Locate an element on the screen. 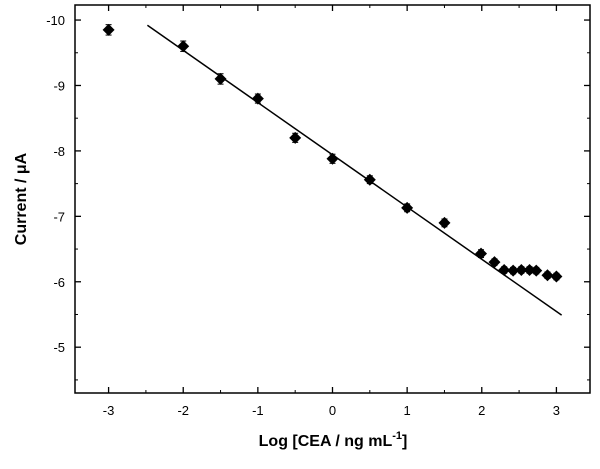 This screenshot has height=469, width=600. x-tick-label: 0 is located at coordinates (332, 410).